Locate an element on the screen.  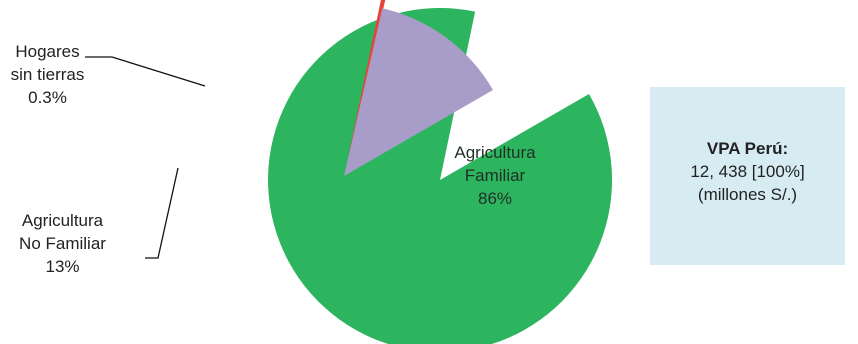
vpa-info-box: VPA Perú: 12, 438 [100%] (millones S/.) is located at coordinates (747, 176).